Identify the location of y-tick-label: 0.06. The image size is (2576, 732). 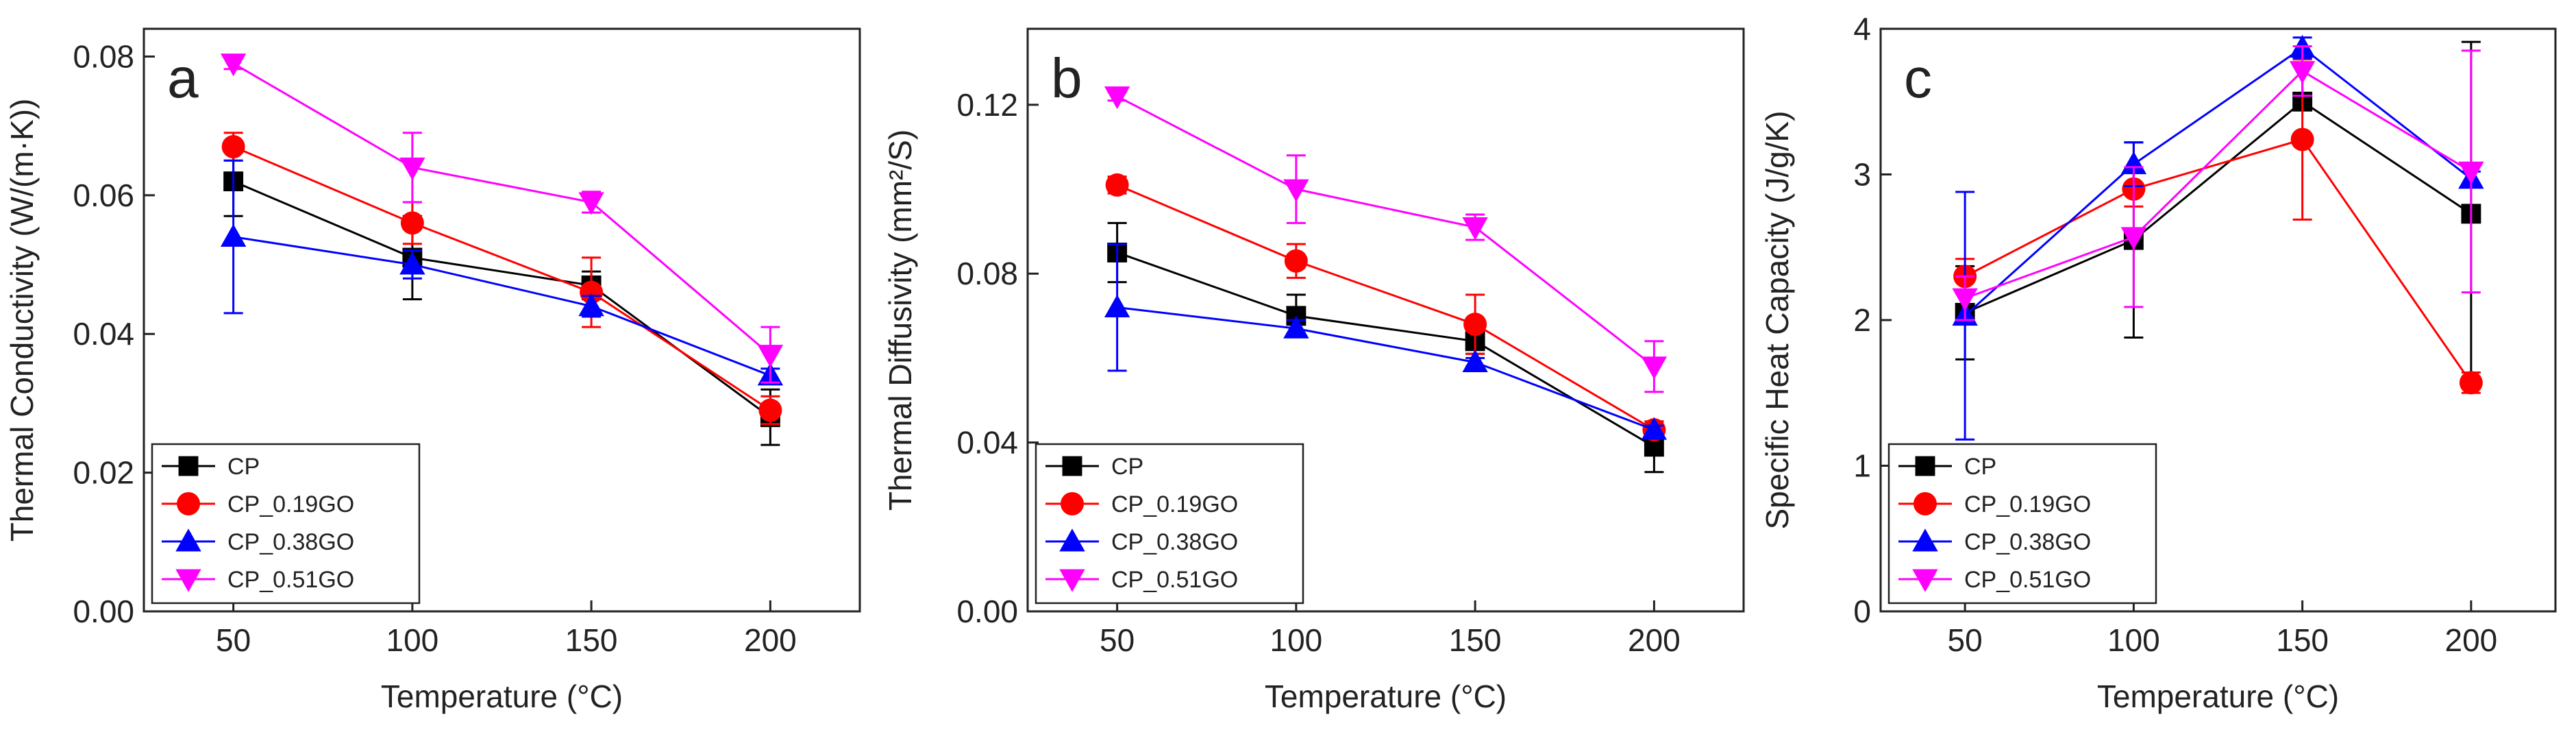
(103, 196).